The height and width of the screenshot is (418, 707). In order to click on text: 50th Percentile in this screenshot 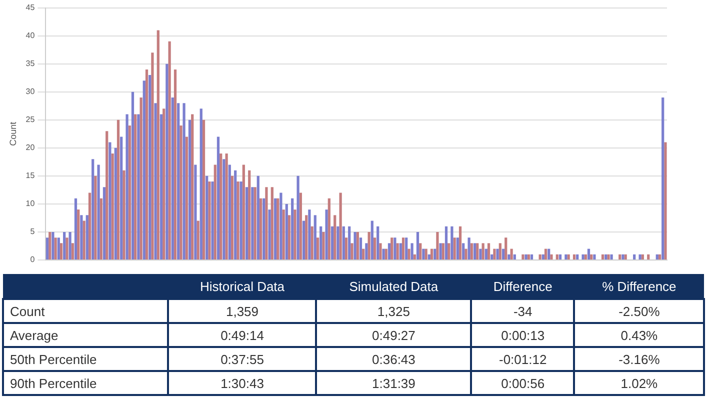, I will do `click(85, 359)`.